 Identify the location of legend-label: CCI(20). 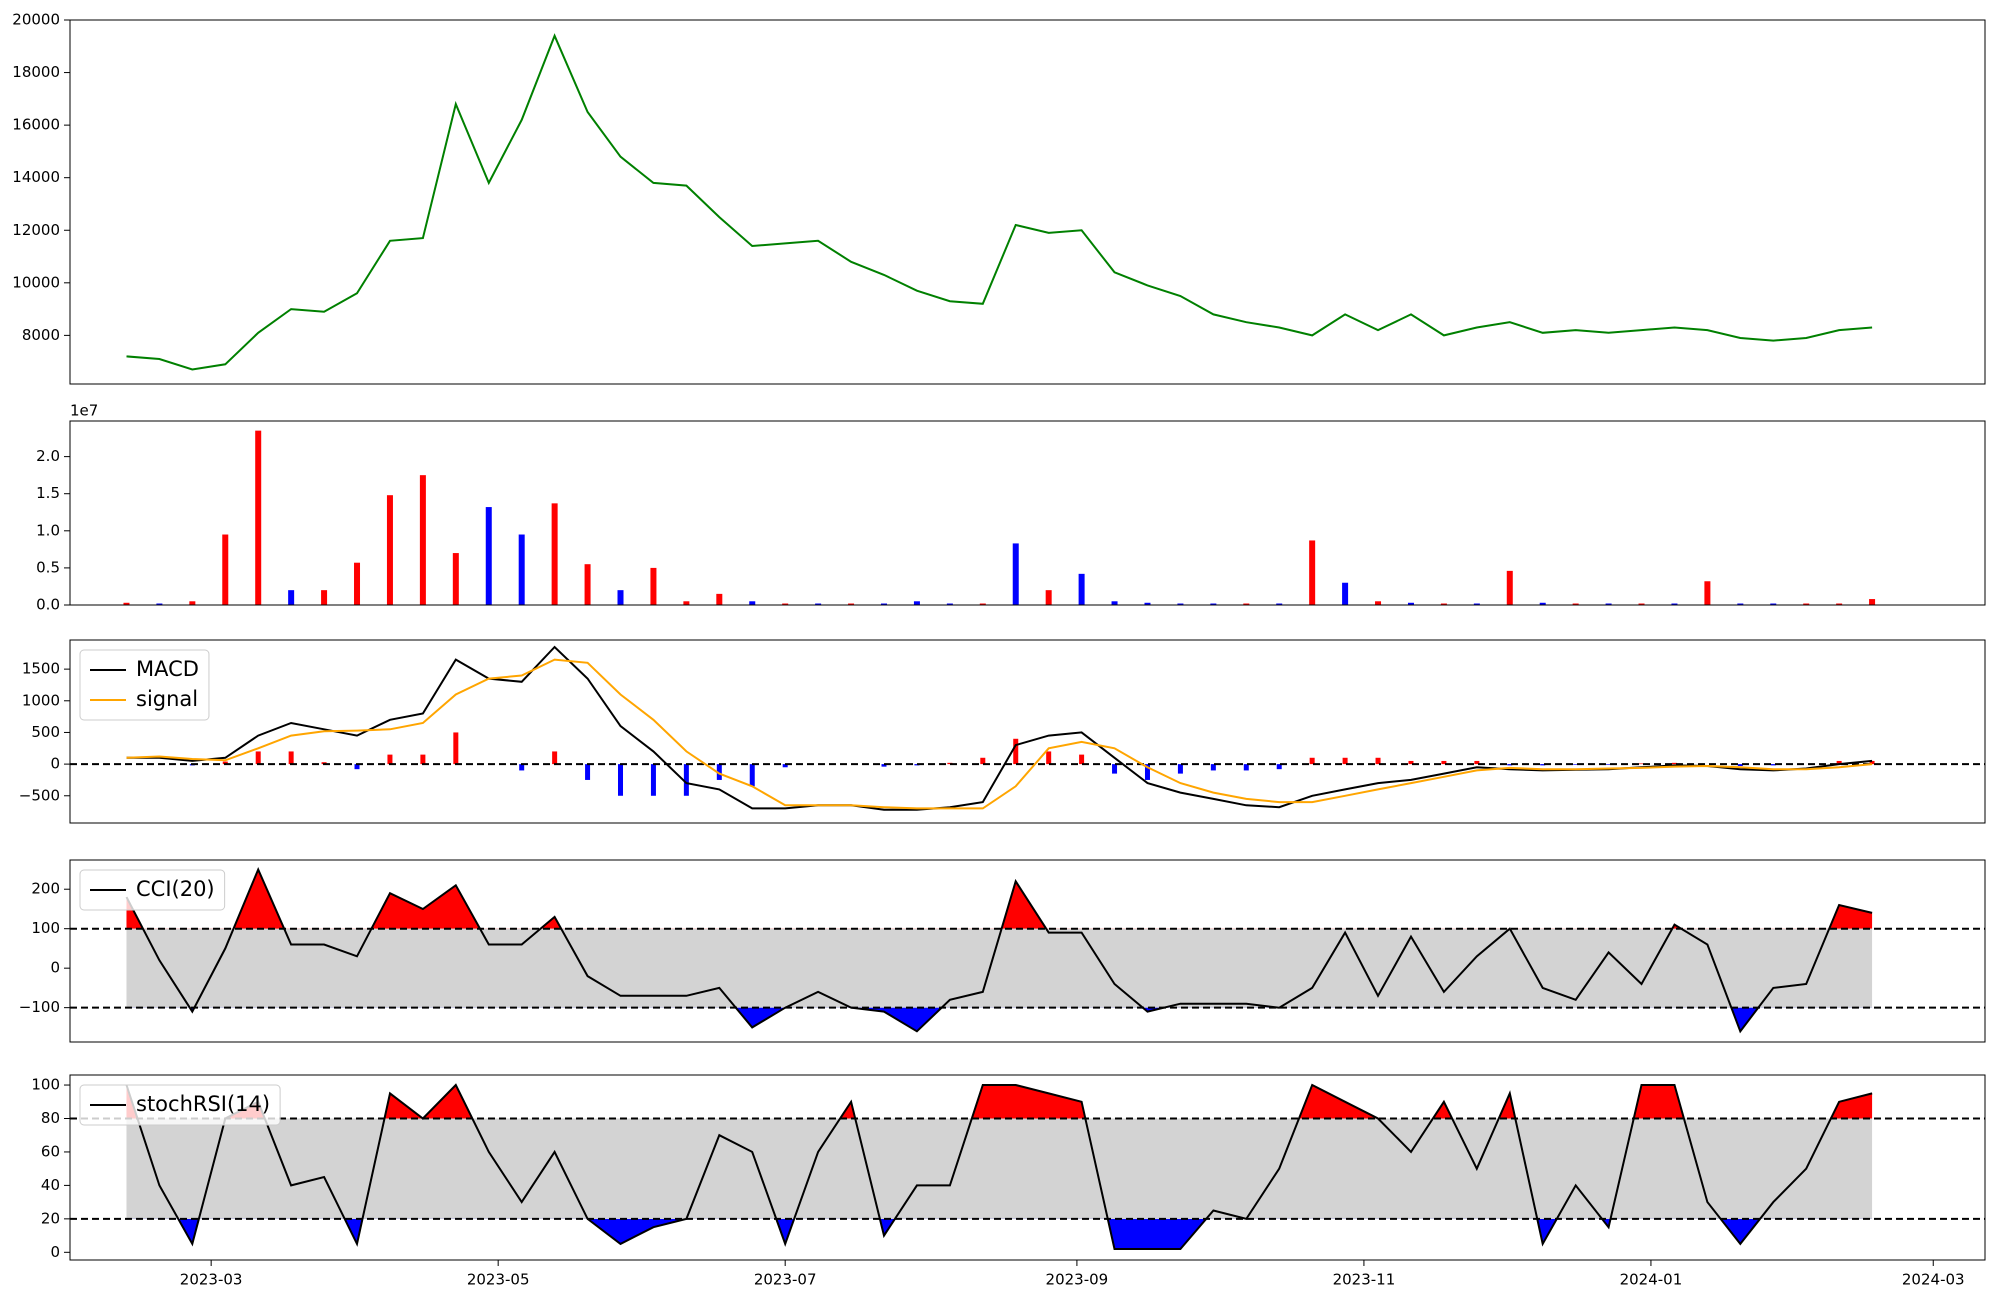
(175, 889).